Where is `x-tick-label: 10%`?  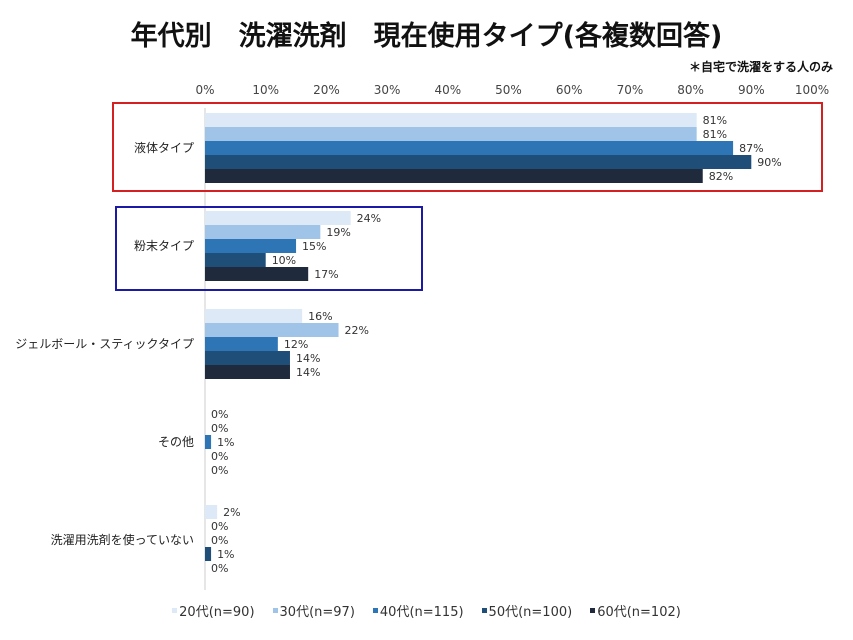
x-tick-label: 10% is located at coordinates (265, 90).